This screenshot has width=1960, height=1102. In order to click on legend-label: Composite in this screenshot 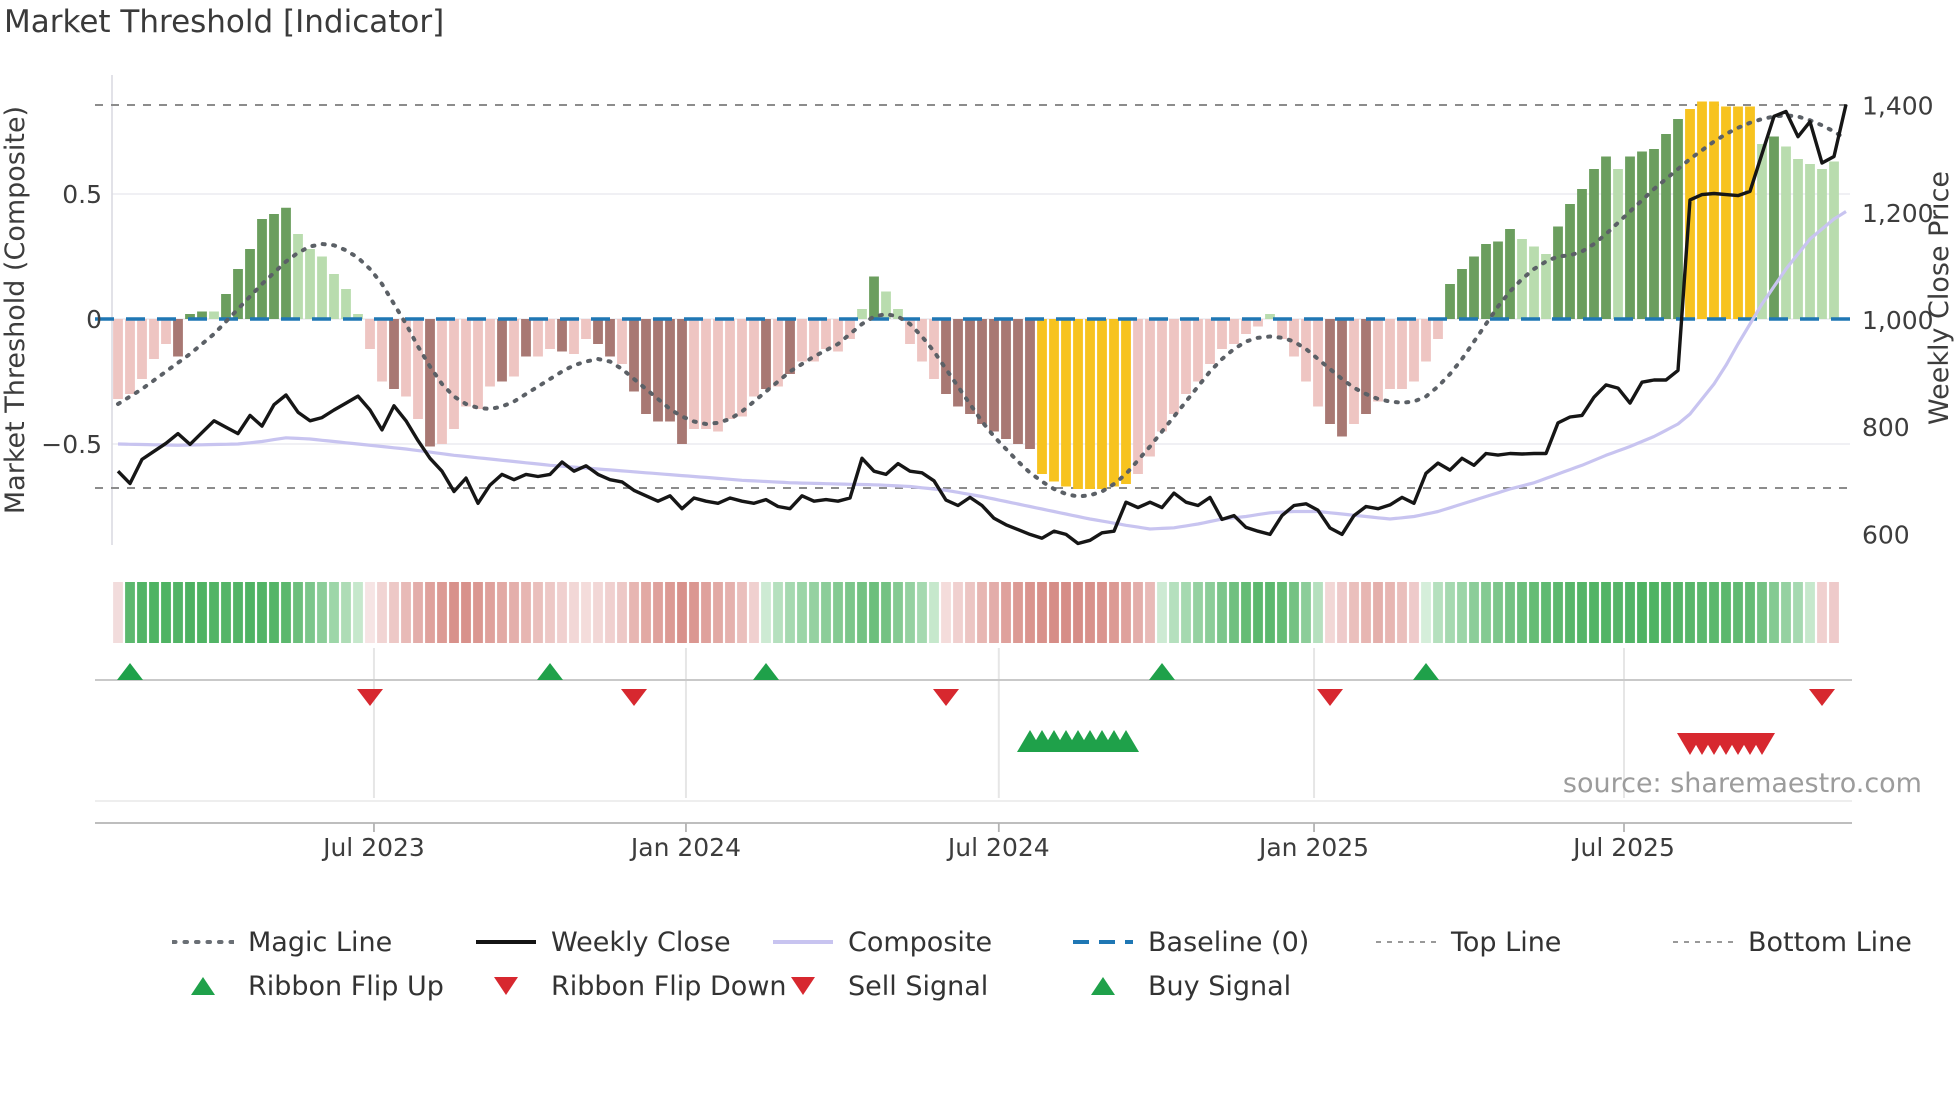, I will do `click(920, 942)`.